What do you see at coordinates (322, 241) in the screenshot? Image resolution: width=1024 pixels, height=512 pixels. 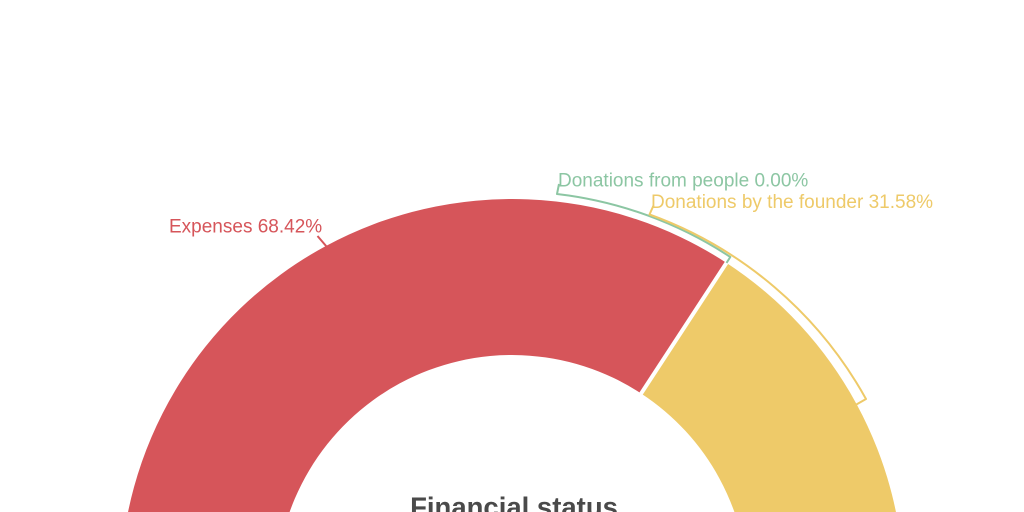 I see `leader-line-expenses` at bounding box center [322, 241].